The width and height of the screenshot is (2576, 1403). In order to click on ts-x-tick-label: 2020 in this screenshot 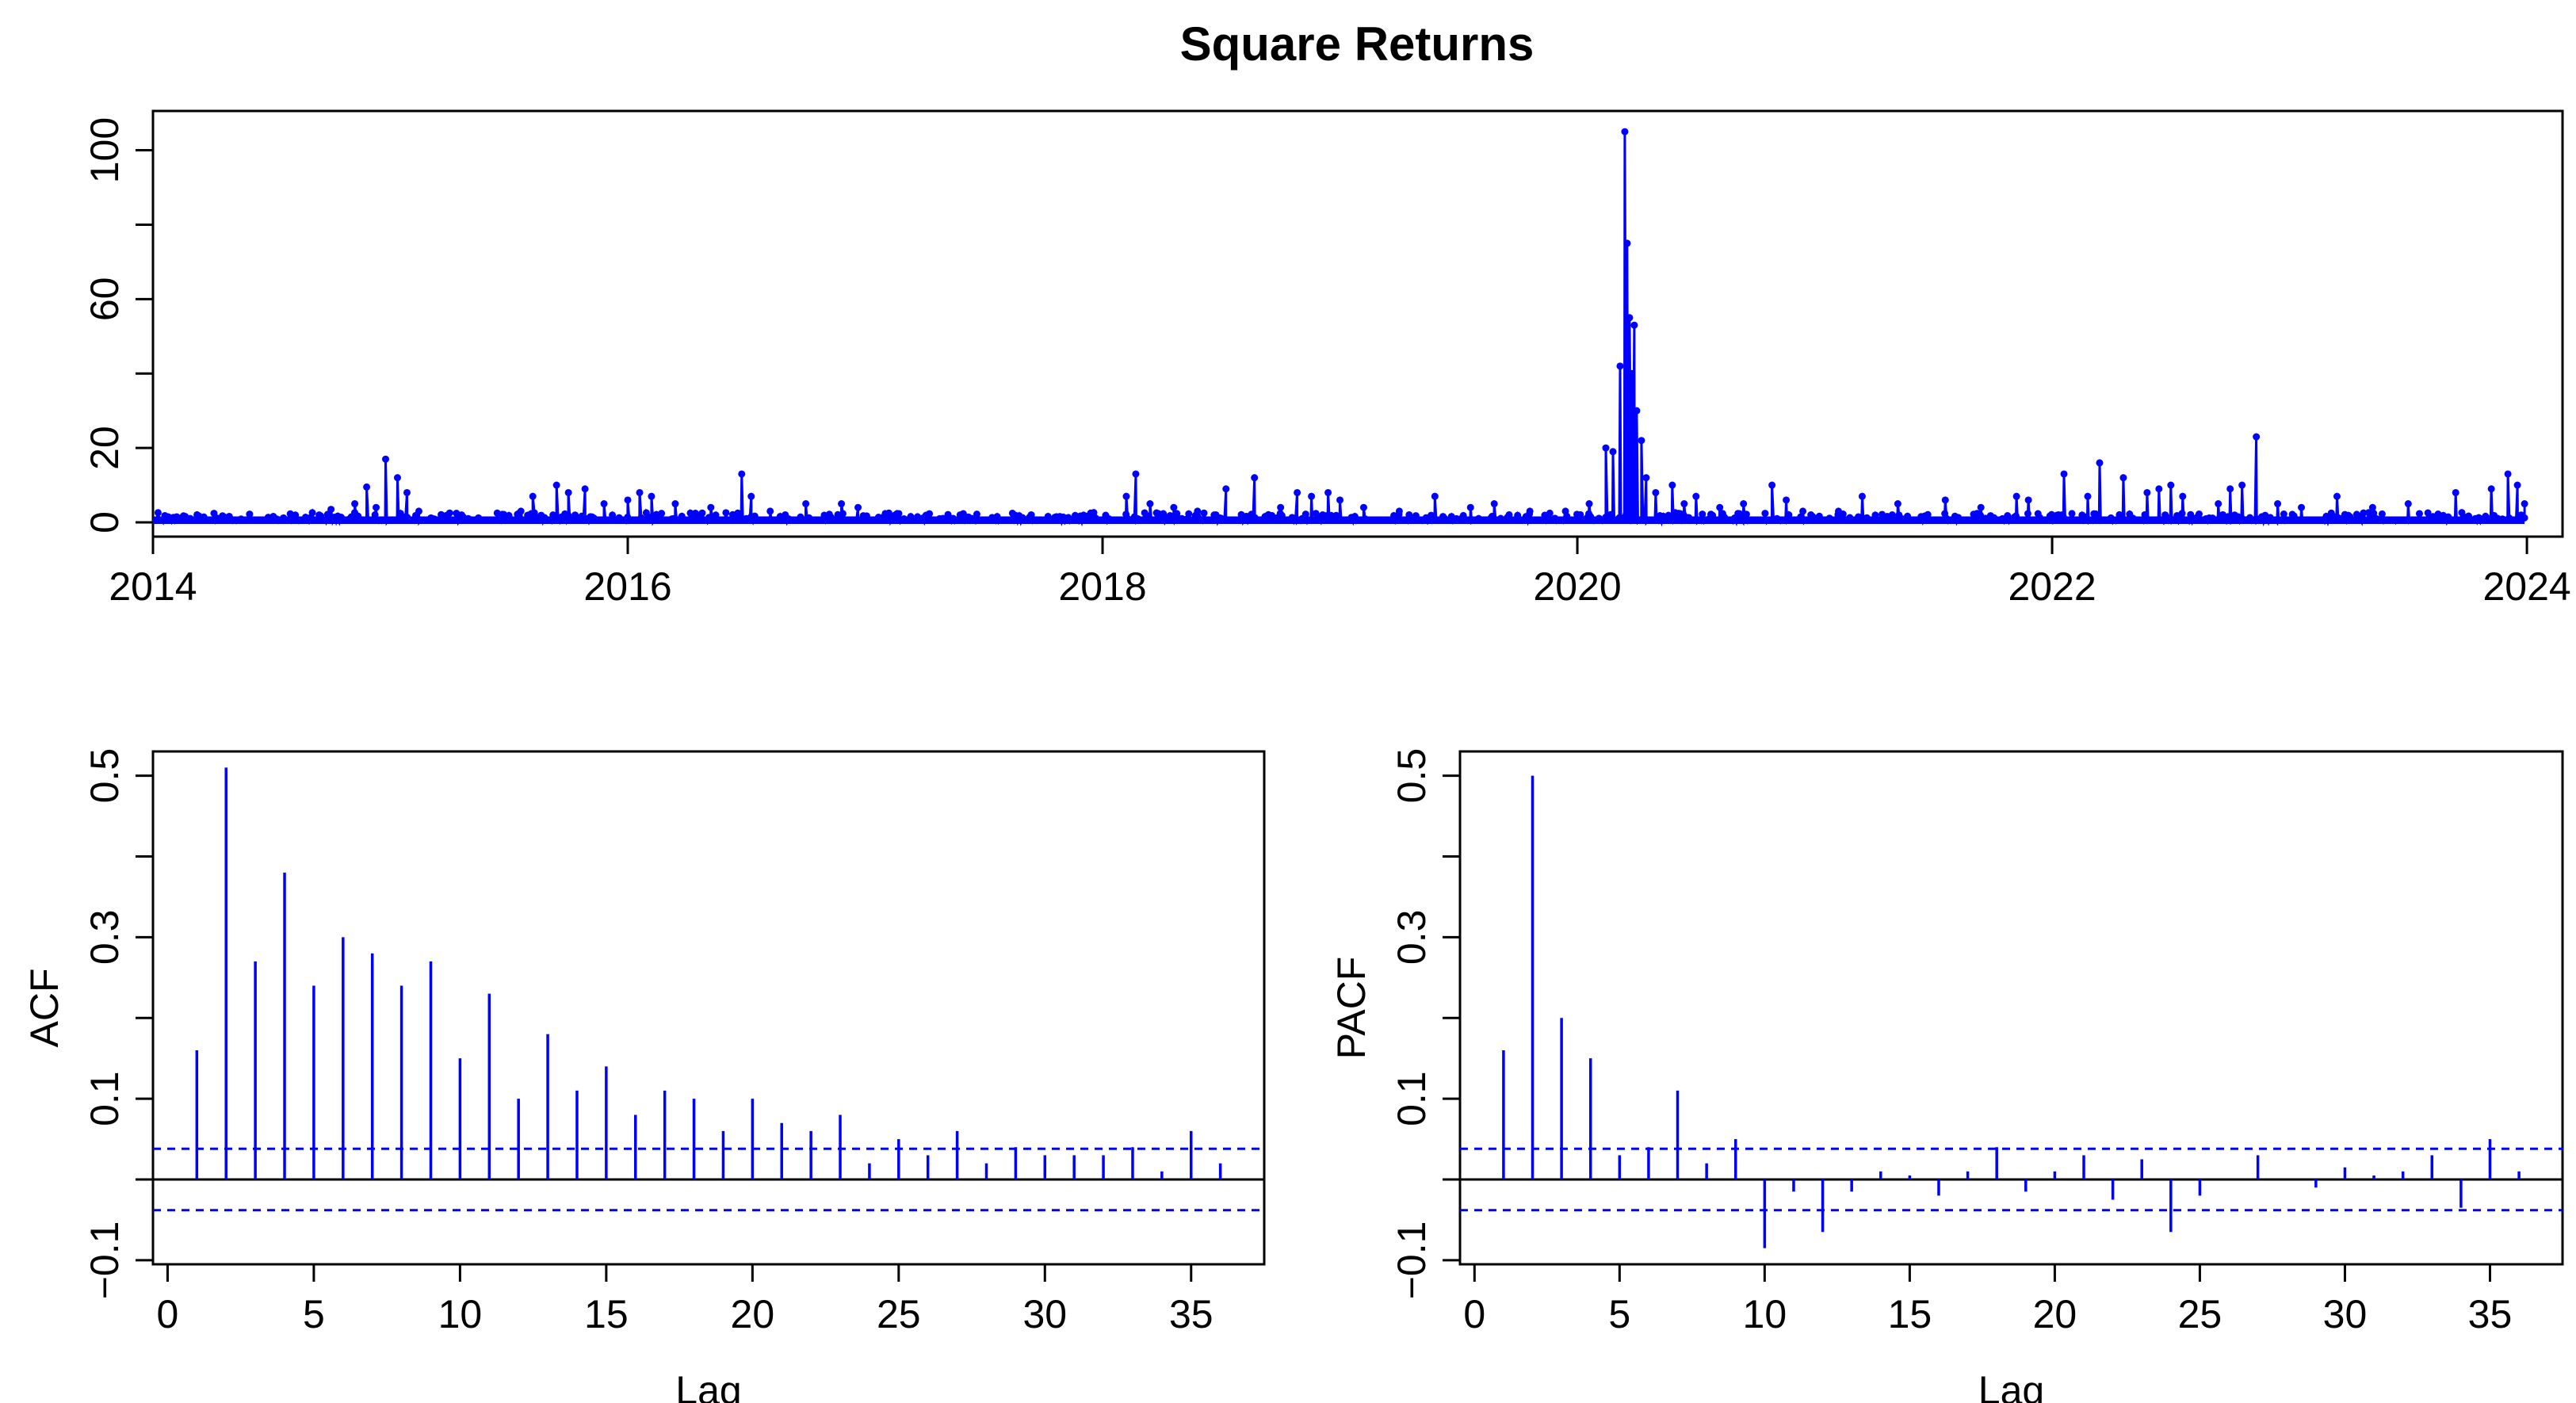, I will do `click(1577, 586)`.